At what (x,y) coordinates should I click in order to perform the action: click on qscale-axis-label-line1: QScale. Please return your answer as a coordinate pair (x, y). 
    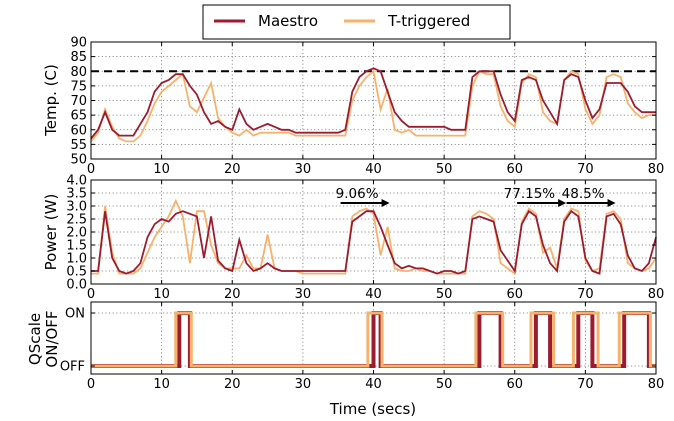
    Looking at the image, I should click on (35, 339).